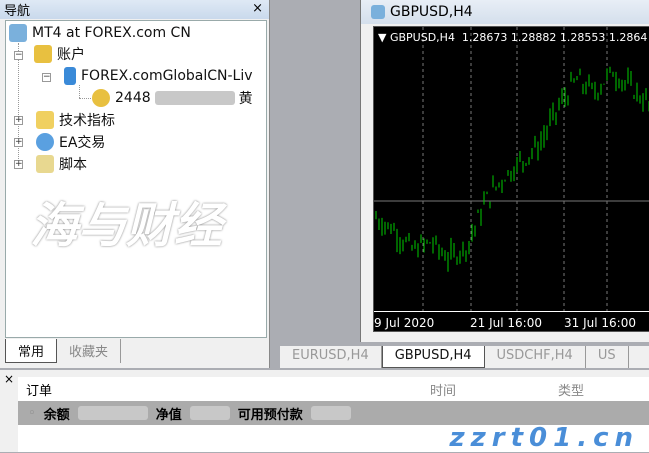 Image resolution: width=649 pixels, height=453 pixels. Describe the element at coordinates (505, 12) in the screenshot. I see `chart-window-title: GBPUSD,H4` at that location.